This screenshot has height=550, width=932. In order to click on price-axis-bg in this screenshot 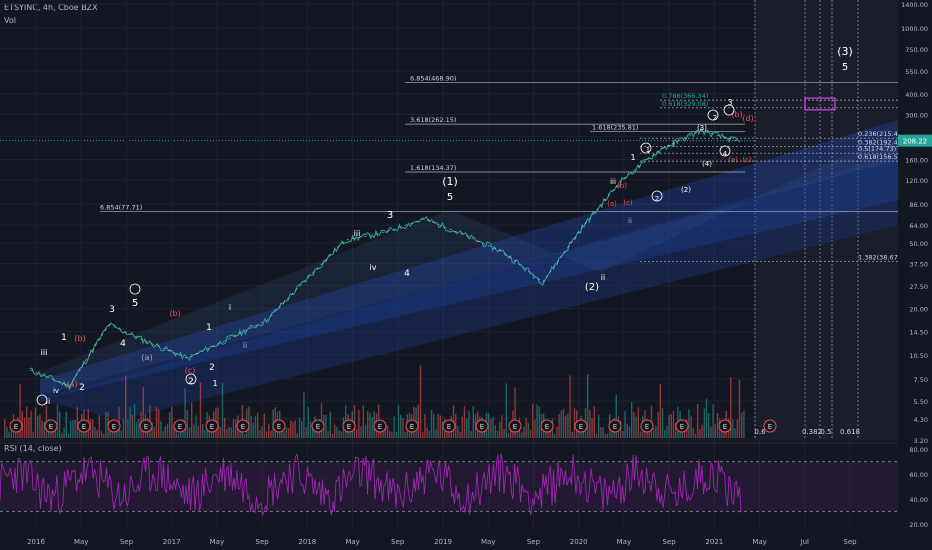, I will do `click(915, 275)`.